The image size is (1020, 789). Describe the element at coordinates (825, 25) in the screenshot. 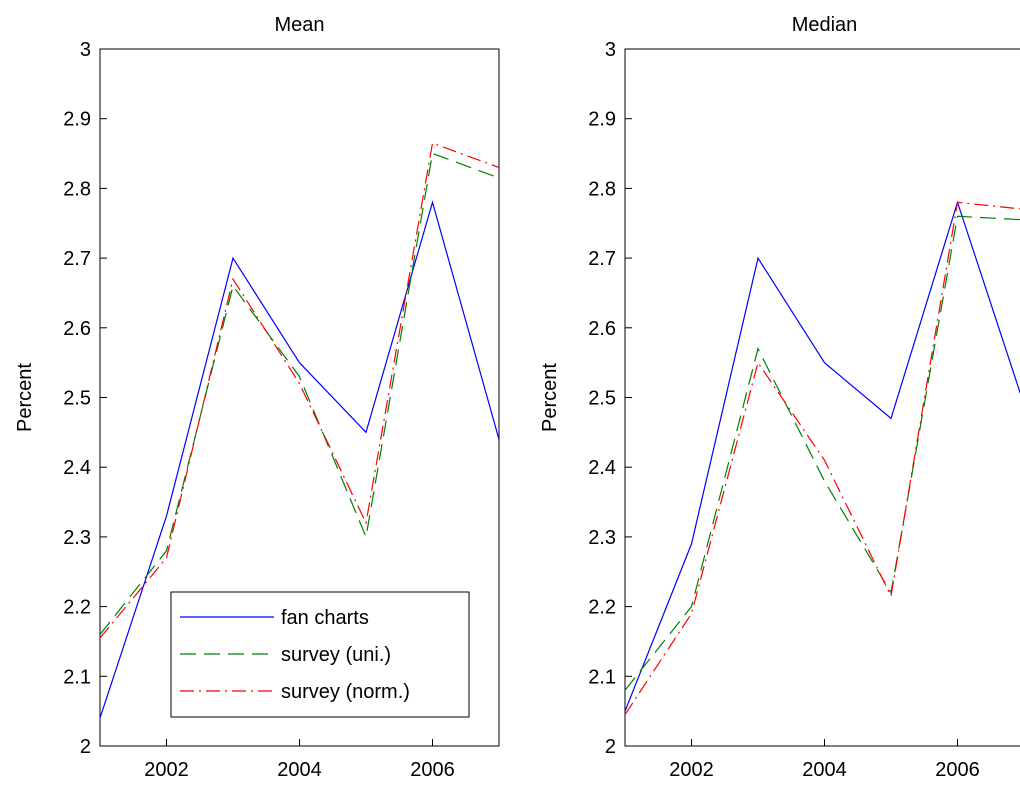

I see `chart-title: Median` at that location.